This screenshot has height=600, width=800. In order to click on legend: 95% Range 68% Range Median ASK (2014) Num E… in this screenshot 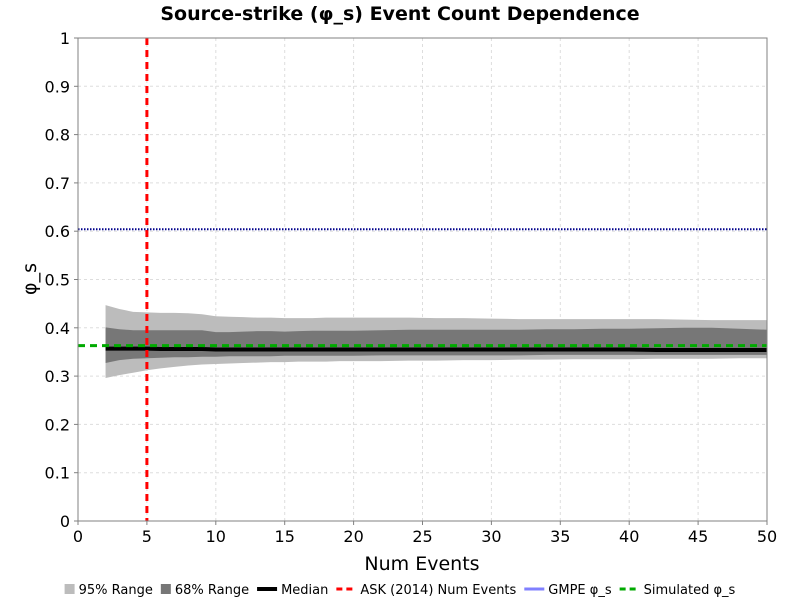, I will do `click(400, 590)`.